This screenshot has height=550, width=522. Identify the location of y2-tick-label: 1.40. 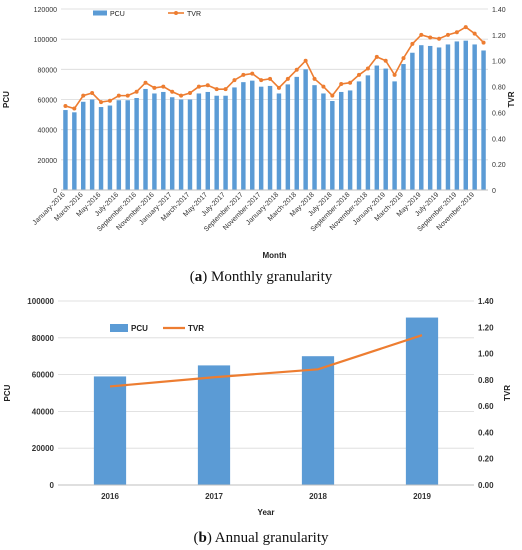
(486, 301).